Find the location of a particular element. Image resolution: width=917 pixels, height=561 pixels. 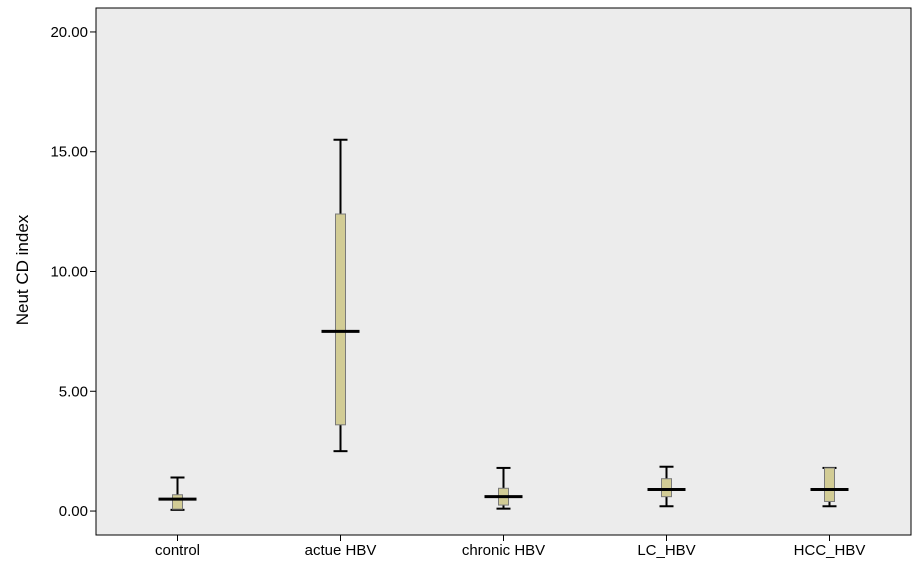

y-tick-label: 15.00 is located at coordinates (69, 152).